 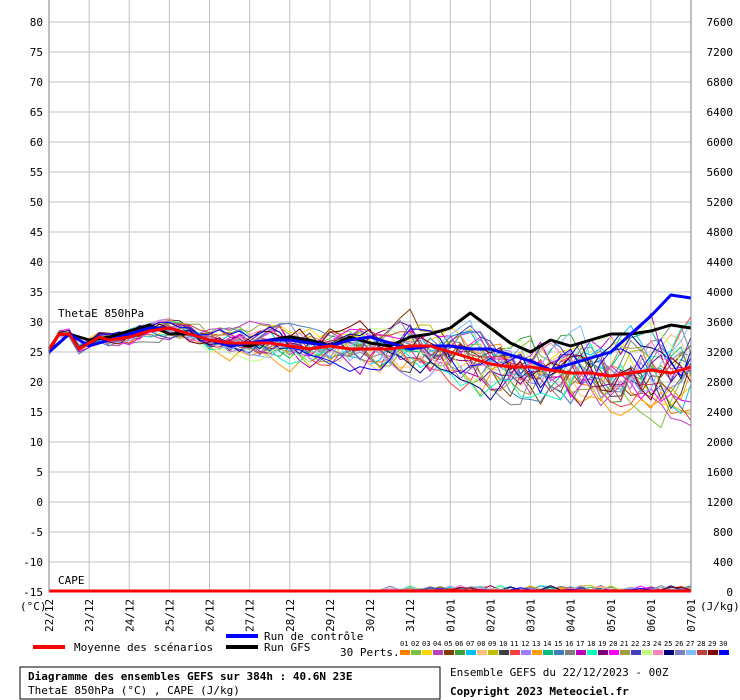 I want to click on right-tick-label: 1600, so click(x=720, y=472).